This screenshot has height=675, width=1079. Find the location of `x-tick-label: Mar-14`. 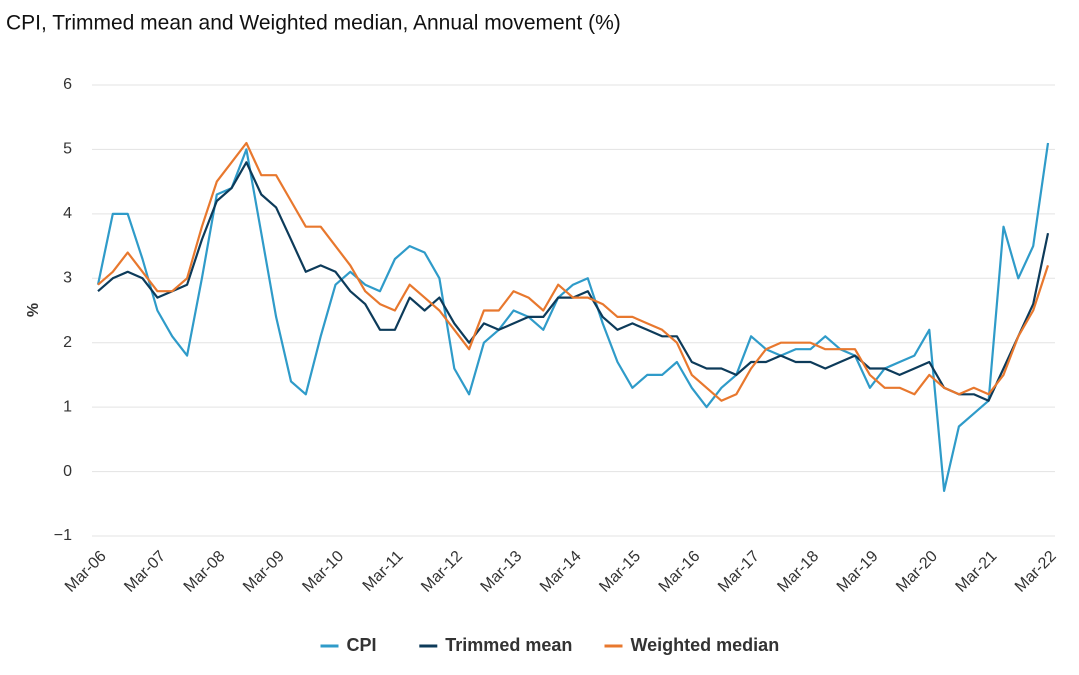

x-tick-label: Mar-14 is located at coordinates (561, 572).